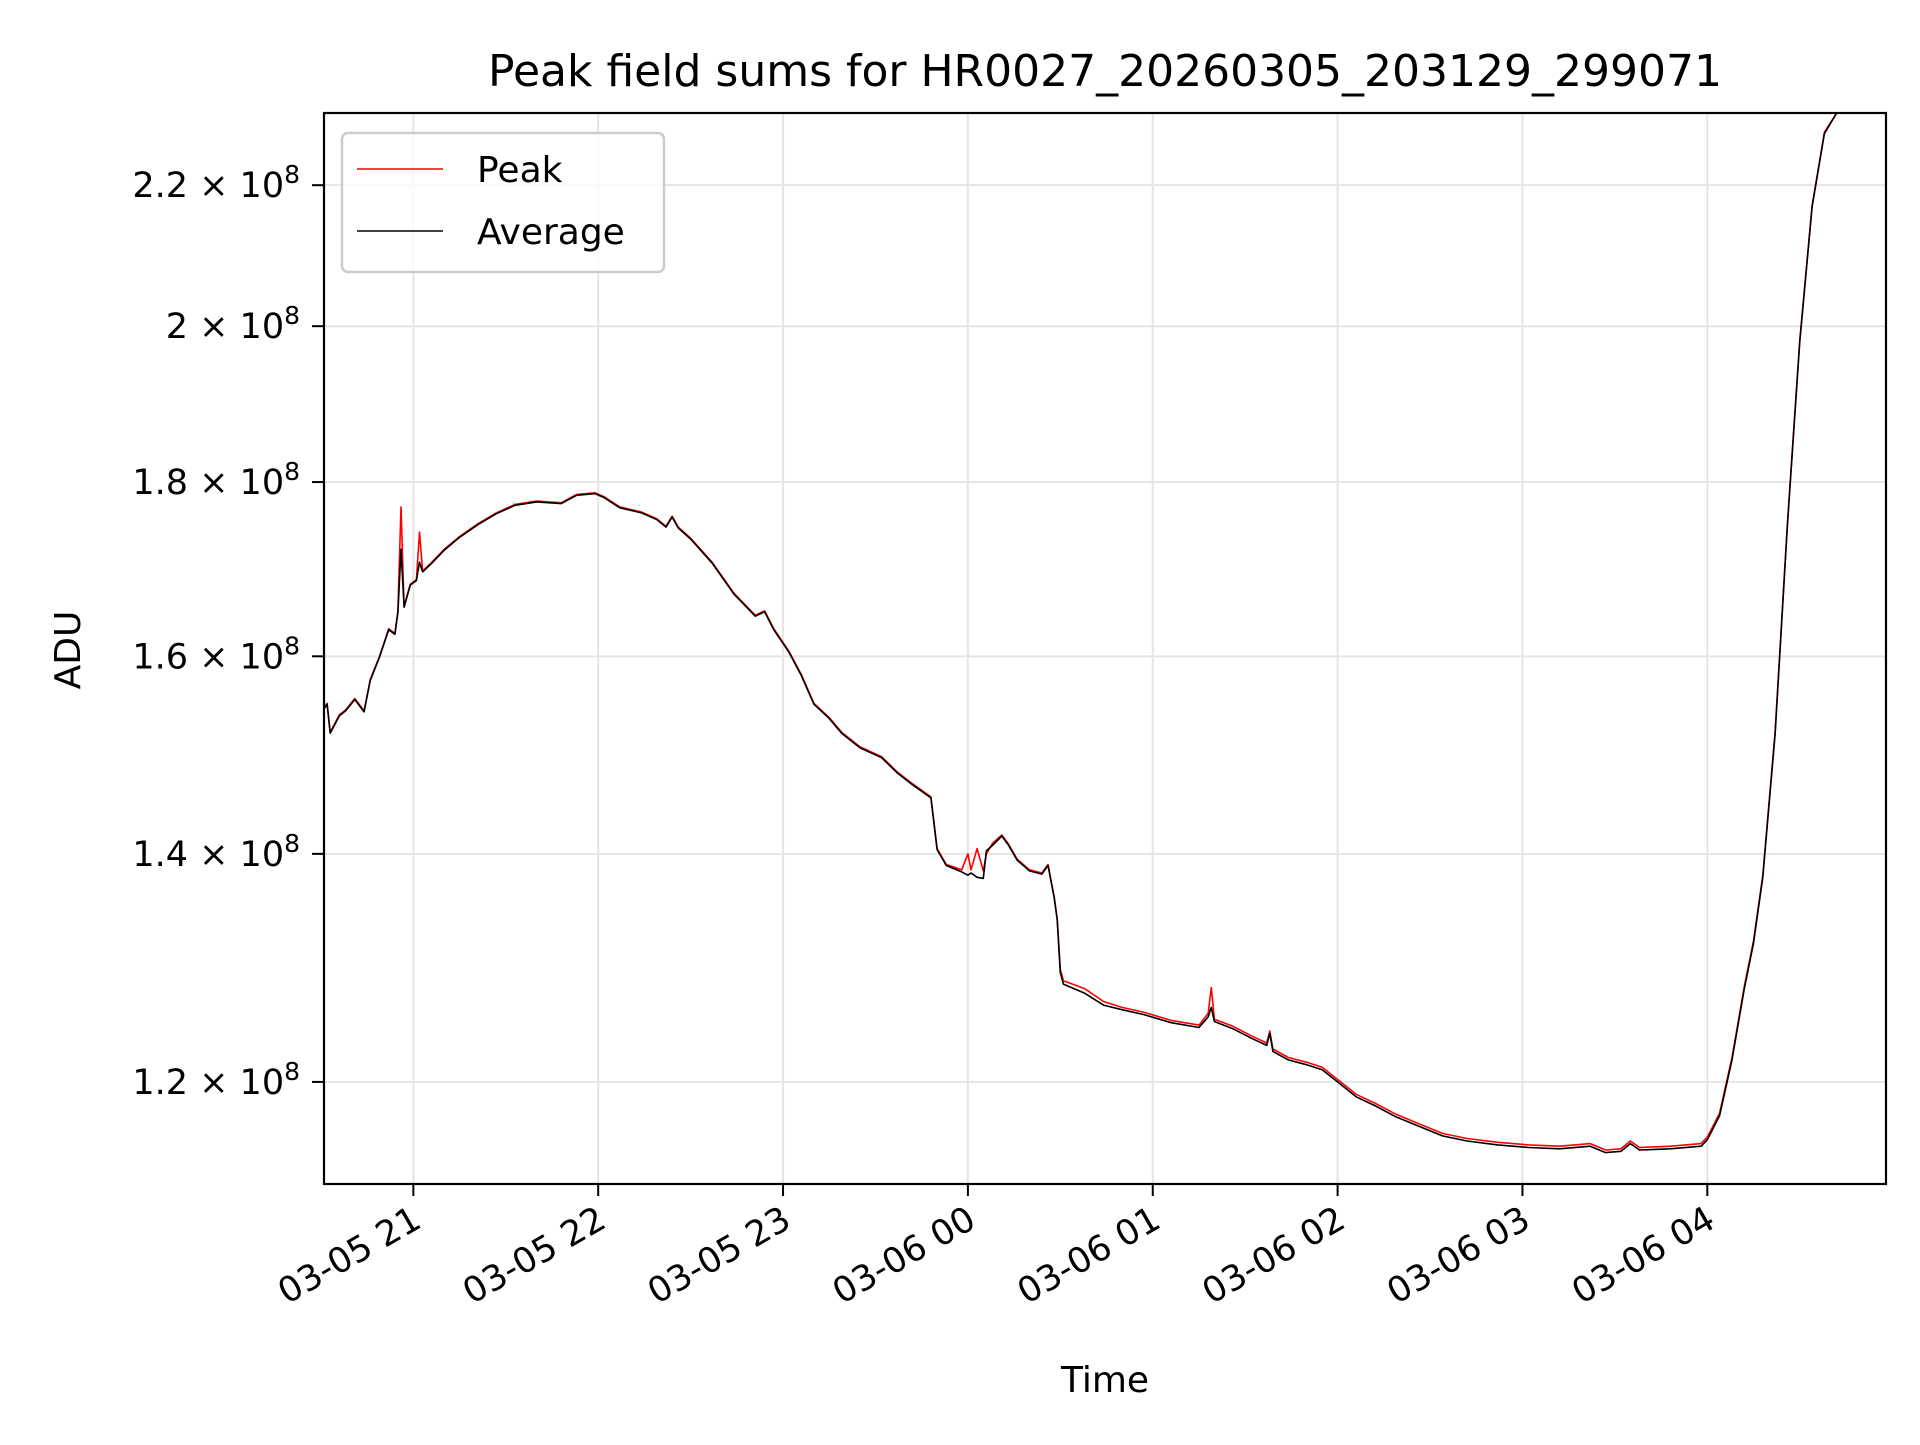 This screenshot has height=1445, width=1920. I want to click on legend-box, so click(503, 202).